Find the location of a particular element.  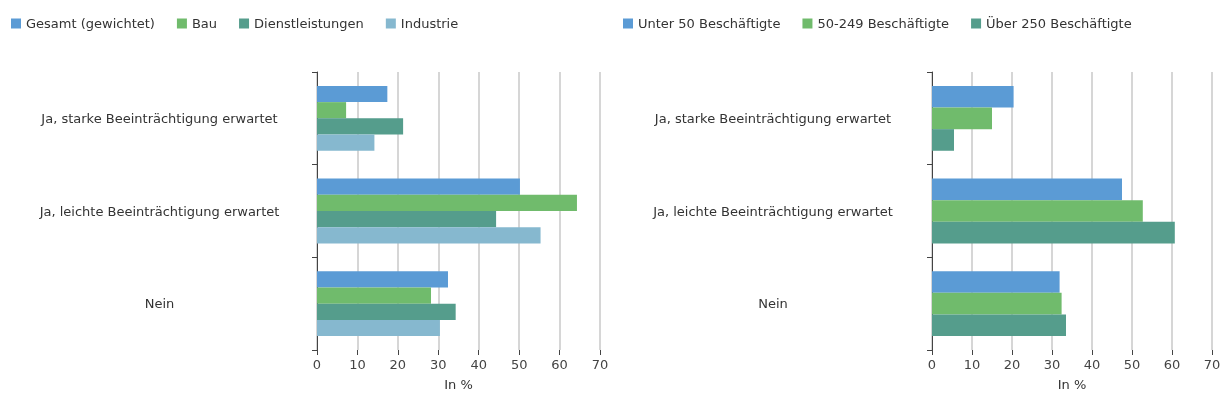

legend-label: Unter 50 Beschäftigte is located at coordinates (709, 23).